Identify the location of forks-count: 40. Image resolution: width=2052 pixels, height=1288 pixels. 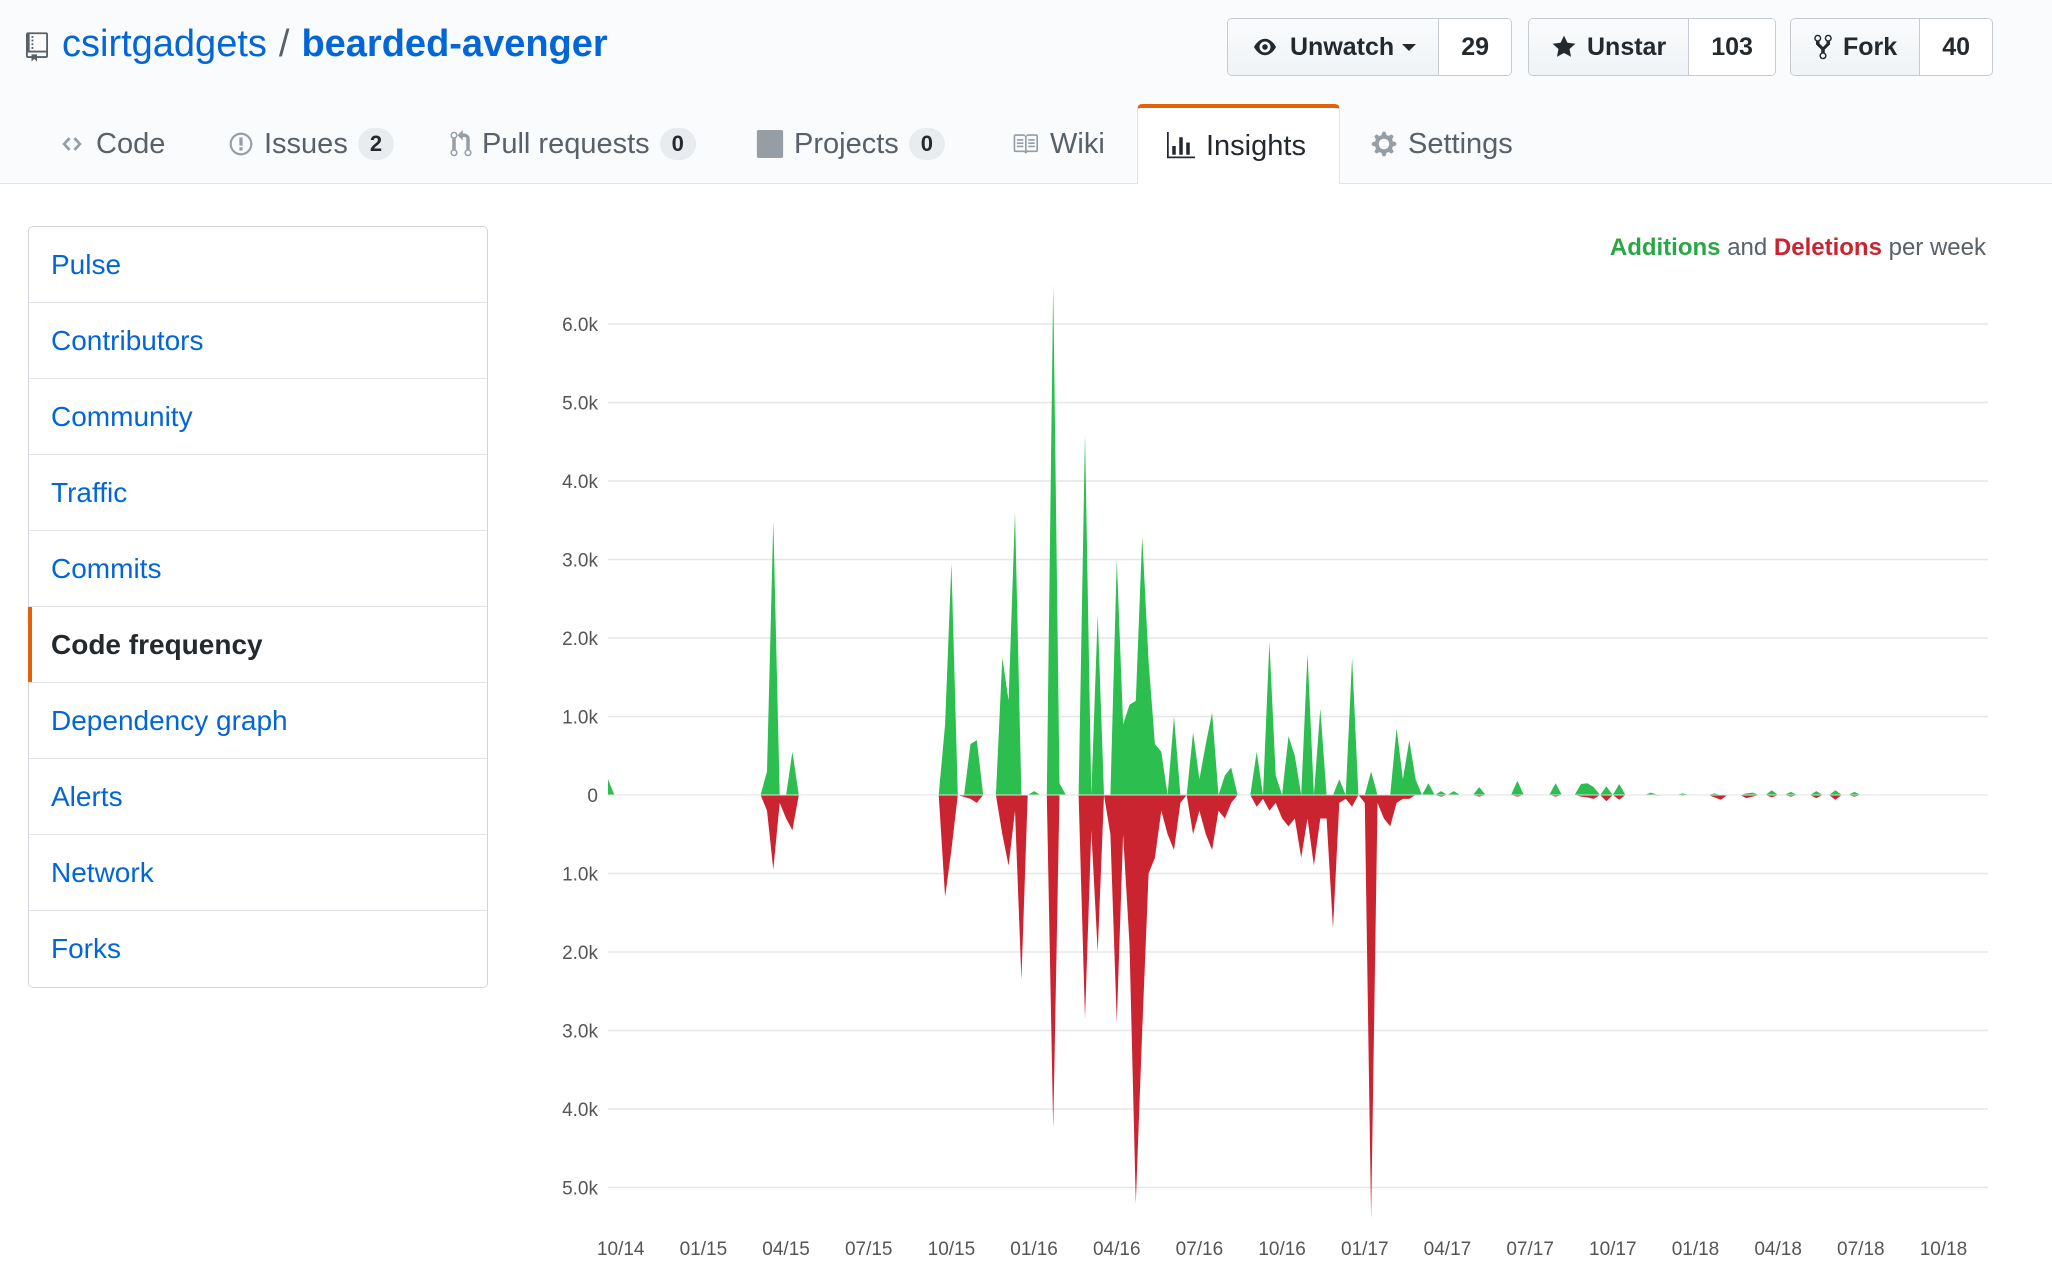
(1956, 47).